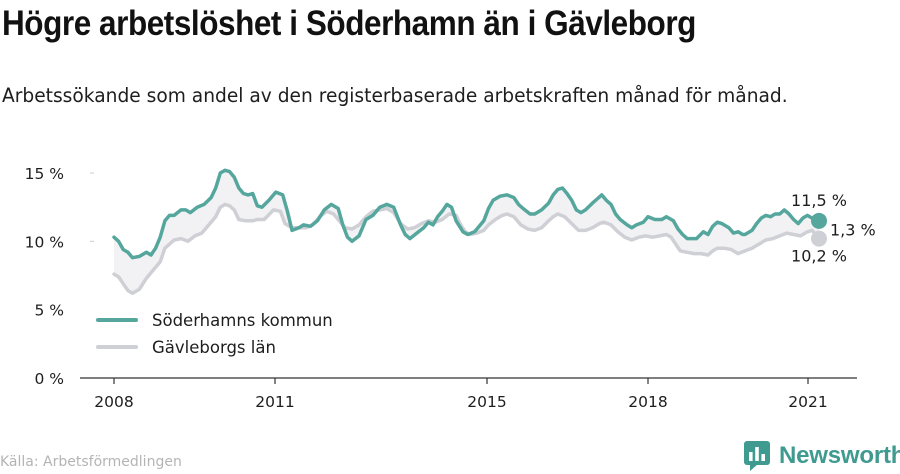 The width and height of the screenshot is (900, 474). Describe the element at coordinates (807, 402) in the screenshot. I see `x-tick-label: 2021` at that location.